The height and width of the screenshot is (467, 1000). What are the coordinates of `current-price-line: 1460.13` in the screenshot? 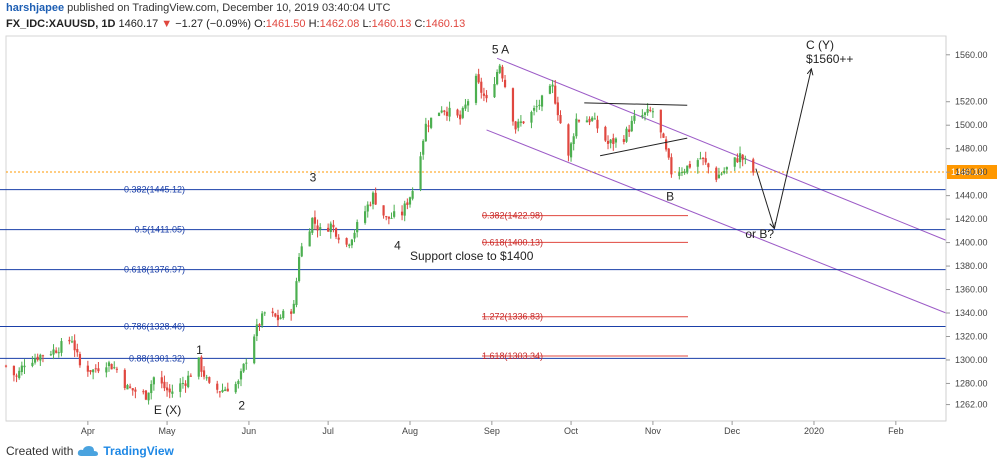 It's located at (501, 172).